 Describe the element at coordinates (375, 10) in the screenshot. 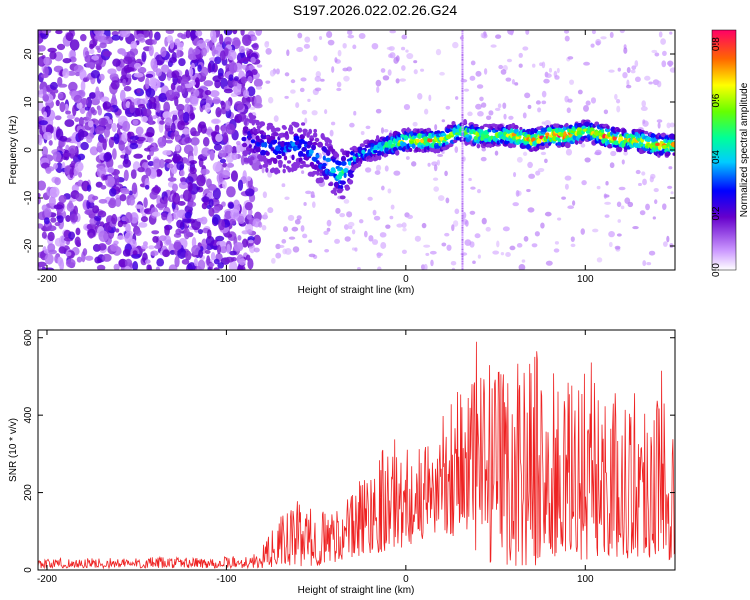

I see `chart-title: S197.2026.022.02.26.G24` at that location.